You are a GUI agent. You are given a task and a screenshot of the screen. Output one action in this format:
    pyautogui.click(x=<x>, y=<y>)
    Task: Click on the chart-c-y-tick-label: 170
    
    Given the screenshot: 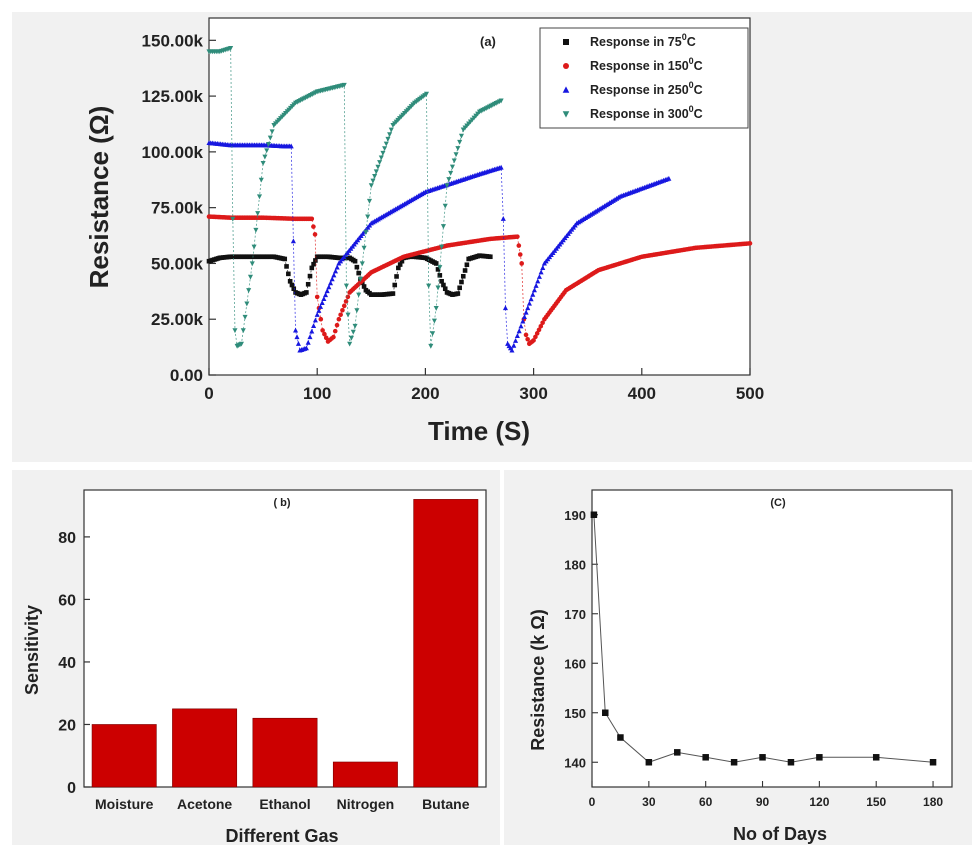 What is the action you would take?
    pyautogui.click(x=575, y=614)
    